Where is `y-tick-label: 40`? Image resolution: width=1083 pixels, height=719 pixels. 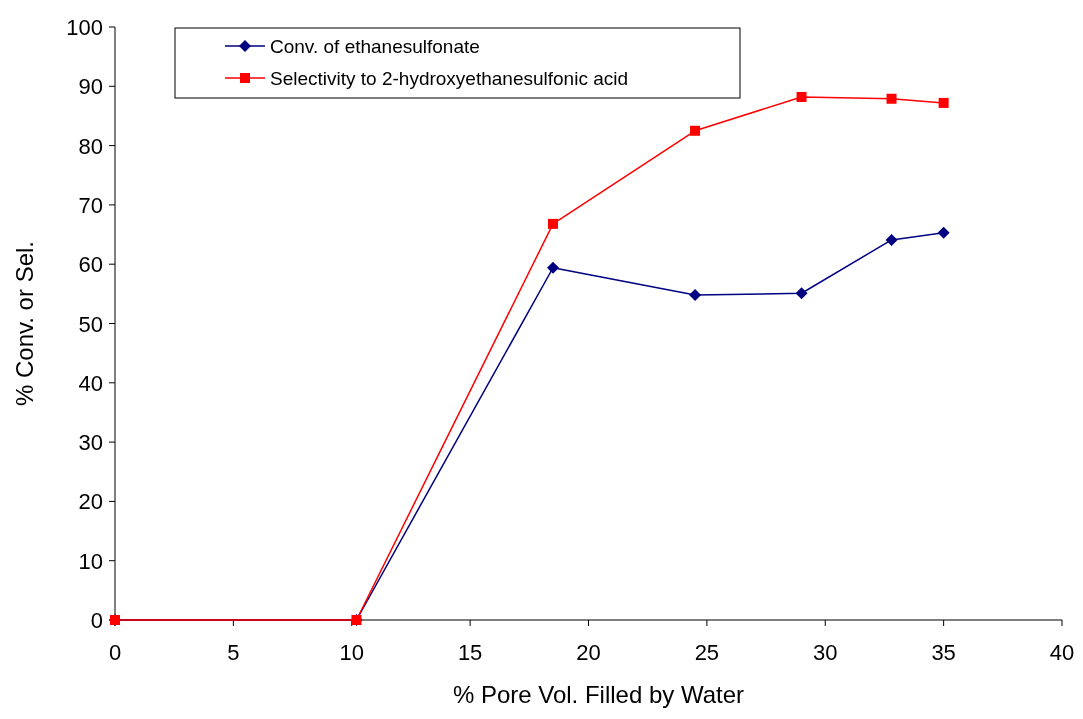
y-tick-label: 40 is located at coordinates (90, 383).